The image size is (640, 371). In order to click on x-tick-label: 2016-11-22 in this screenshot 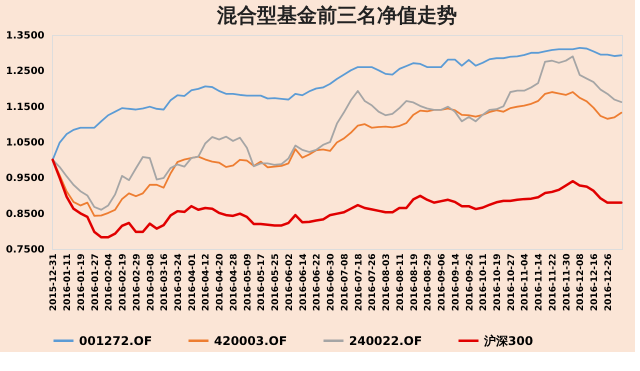, I will do `click(553, 283)`.